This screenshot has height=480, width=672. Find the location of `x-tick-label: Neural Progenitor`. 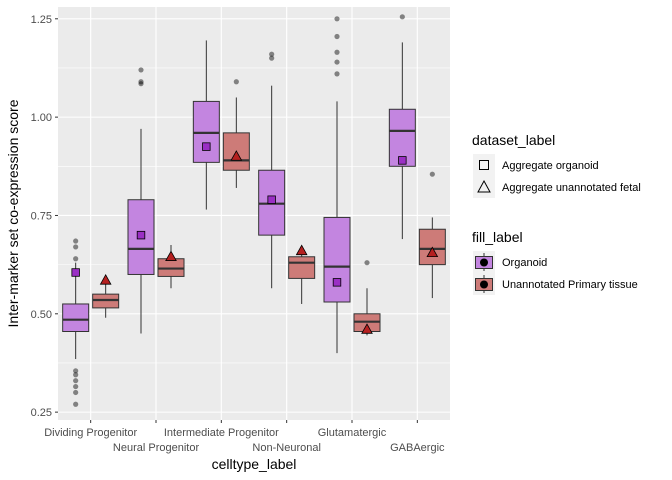

x-tick-label: Neural Progenitor is located at coordinates (156, 448).